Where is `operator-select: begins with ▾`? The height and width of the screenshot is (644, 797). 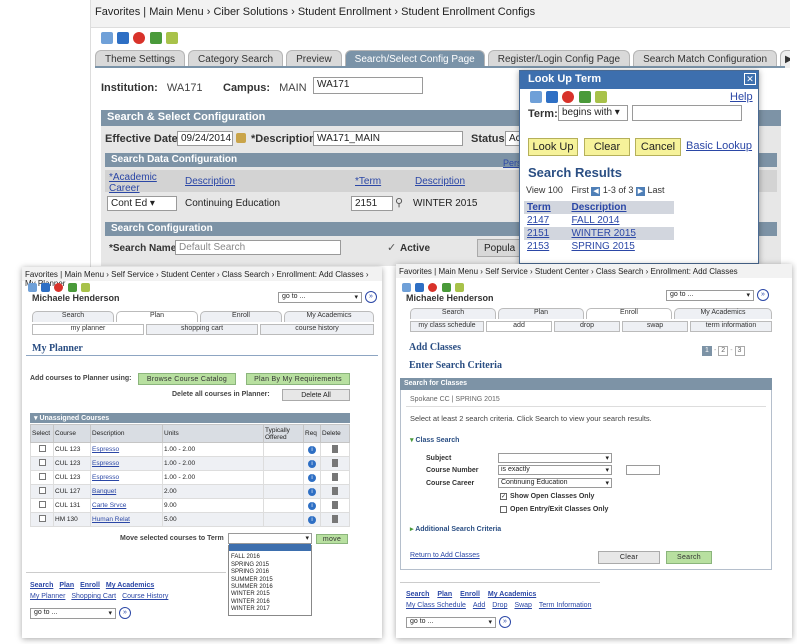
operator-select: begins with ▾ is located at coordinates (593, 113).